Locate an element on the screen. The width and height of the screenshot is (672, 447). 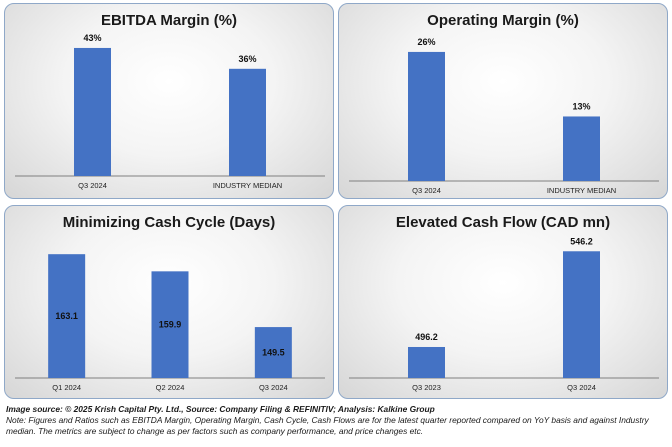
data-label: 149.5 is located at coordinates (273, 353).